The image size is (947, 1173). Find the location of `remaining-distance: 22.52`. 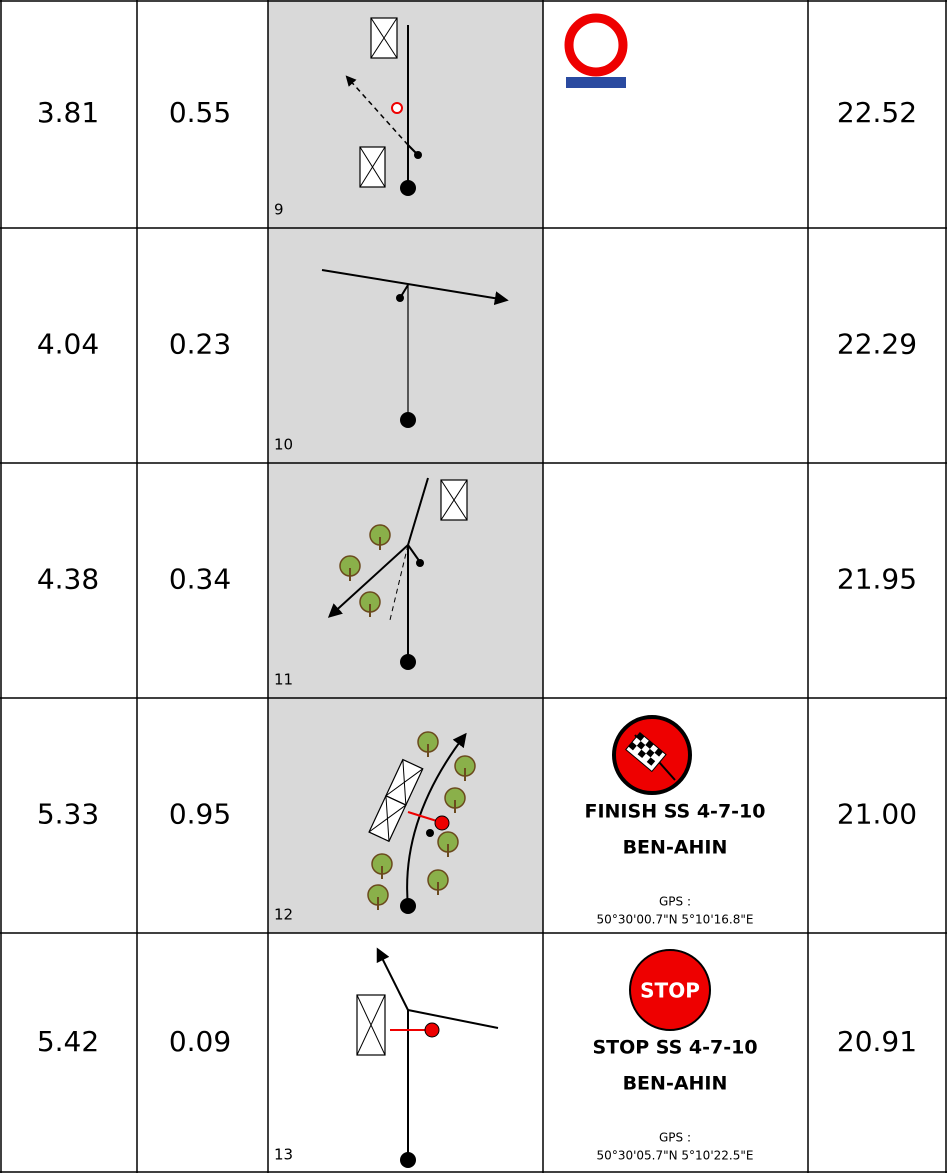

remaining-distance: 22.52 is located at coordinates (877, 112).